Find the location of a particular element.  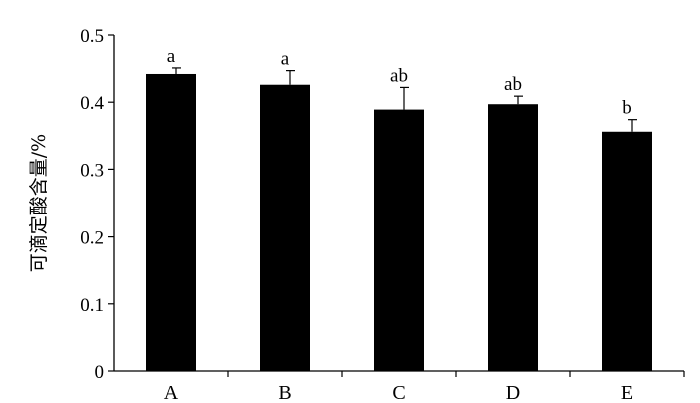

y-tick-label: 0.4 is located at coordinates (92, 103).